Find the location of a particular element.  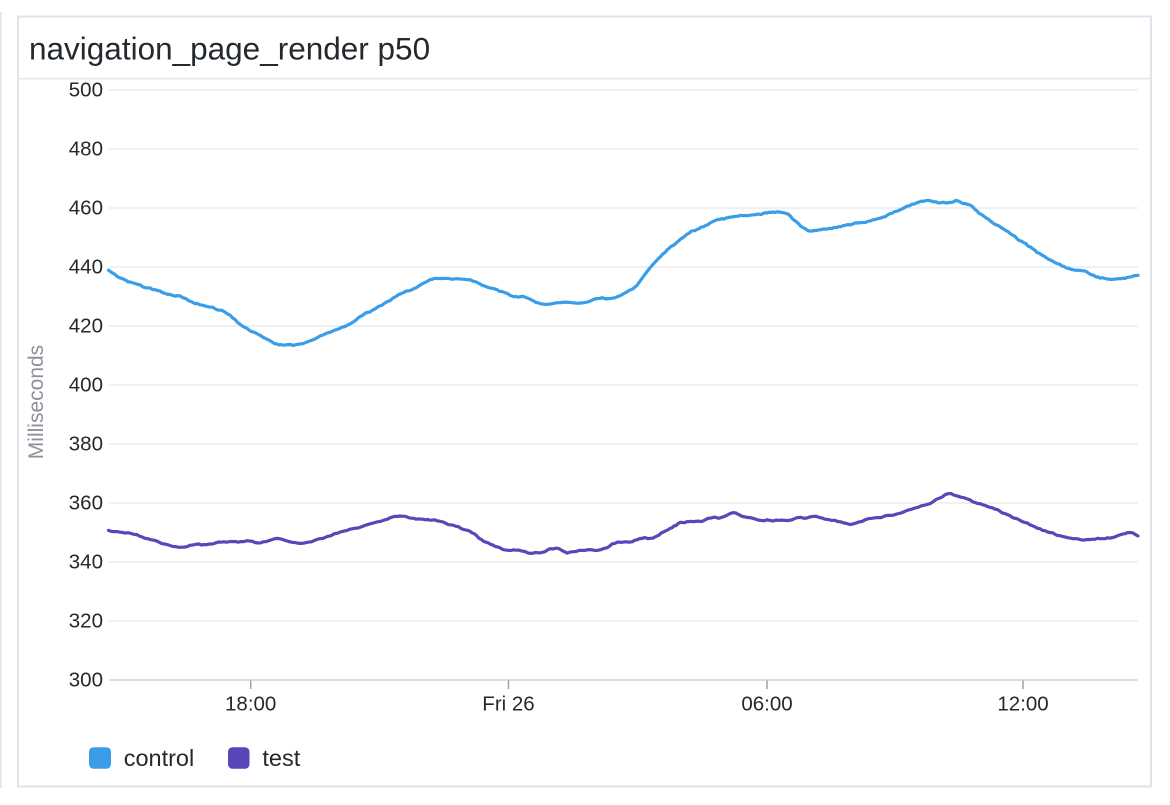

svg-text: 440 is located at coordinates (86, 267).